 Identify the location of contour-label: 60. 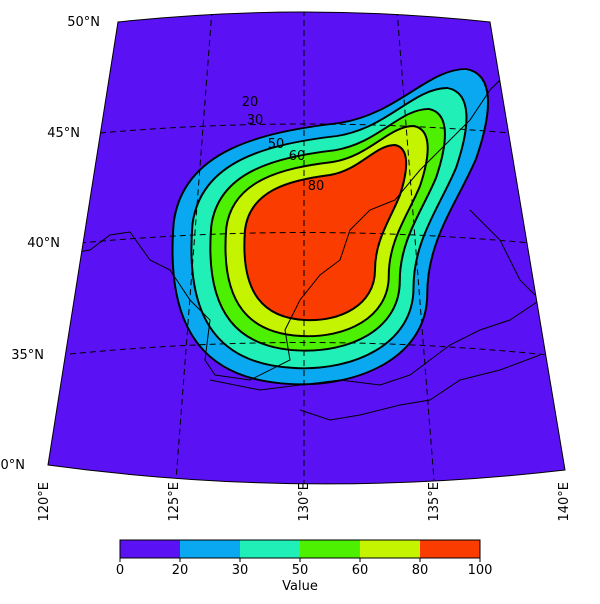
(297, 156).